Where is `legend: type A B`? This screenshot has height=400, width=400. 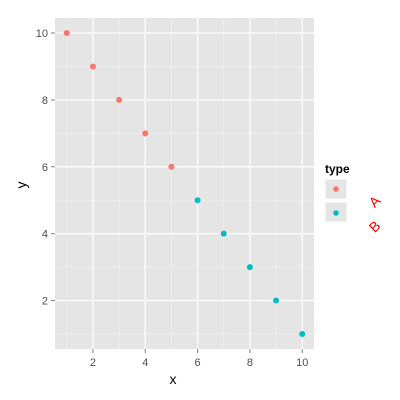
legend: type A B is located at coordinates (354, 199).